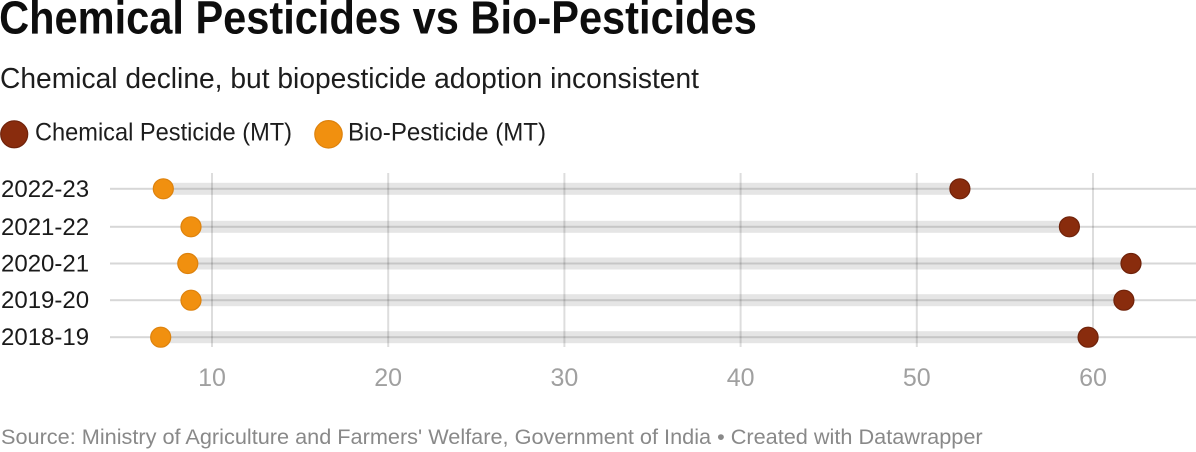 The width and height of the screenshot is (1196, 452). What do you see at coordinates (378, 22) in the screenshot?
I see `svg-text:Chemical Pesticides vs Bio-Pes: Chemical Pesticides vs Bio-Pesticides` at bounding box center [378, 22].